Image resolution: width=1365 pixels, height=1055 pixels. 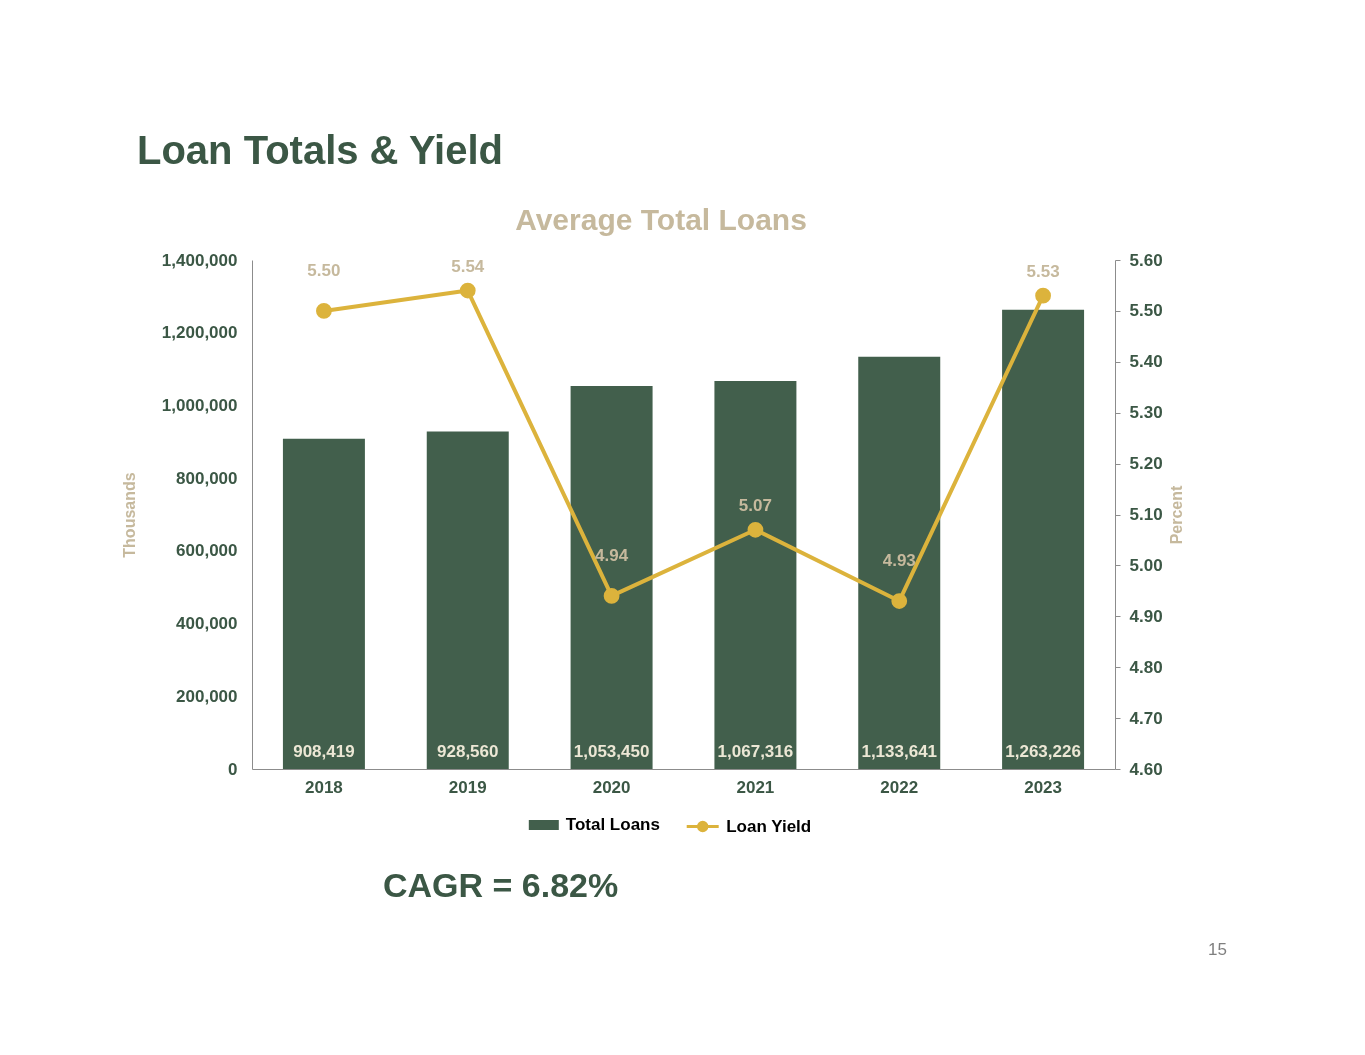 I want to click on y2-tick-label: 4.80, so click(x=1146, y=667).